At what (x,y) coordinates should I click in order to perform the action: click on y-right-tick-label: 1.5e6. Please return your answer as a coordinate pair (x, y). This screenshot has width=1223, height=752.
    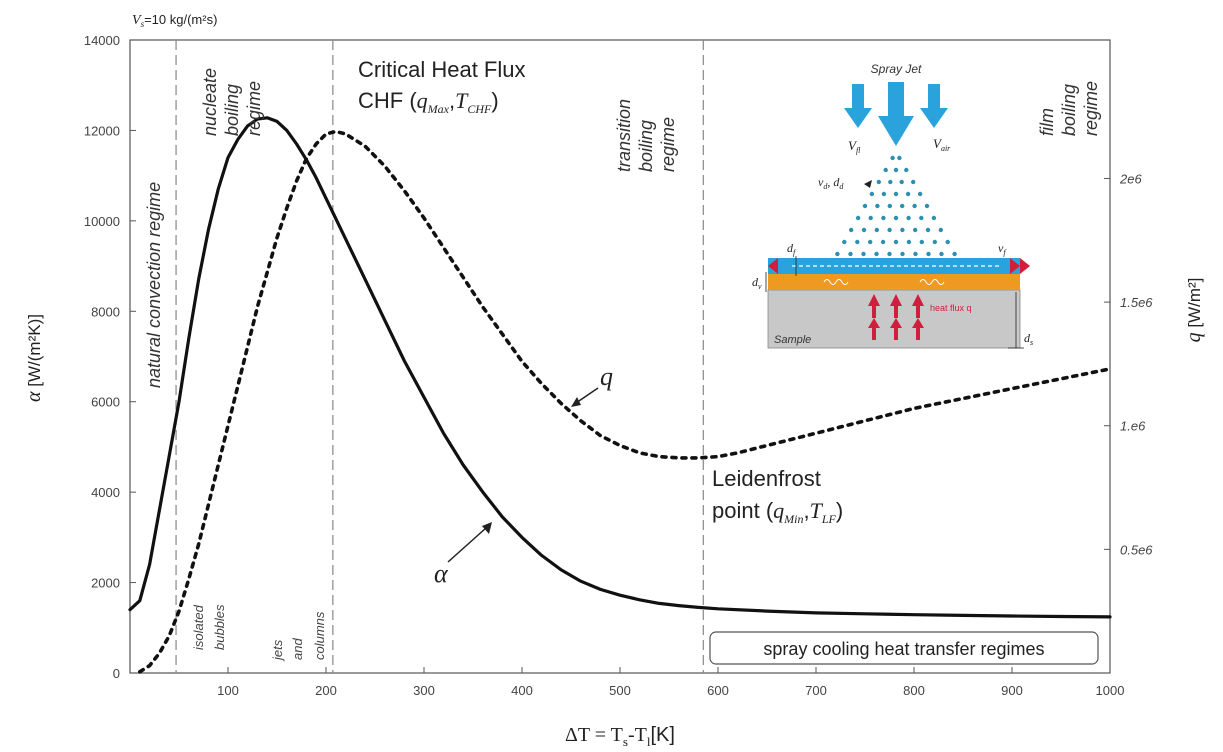
    Looking at the image, I should click on (1136, 302).